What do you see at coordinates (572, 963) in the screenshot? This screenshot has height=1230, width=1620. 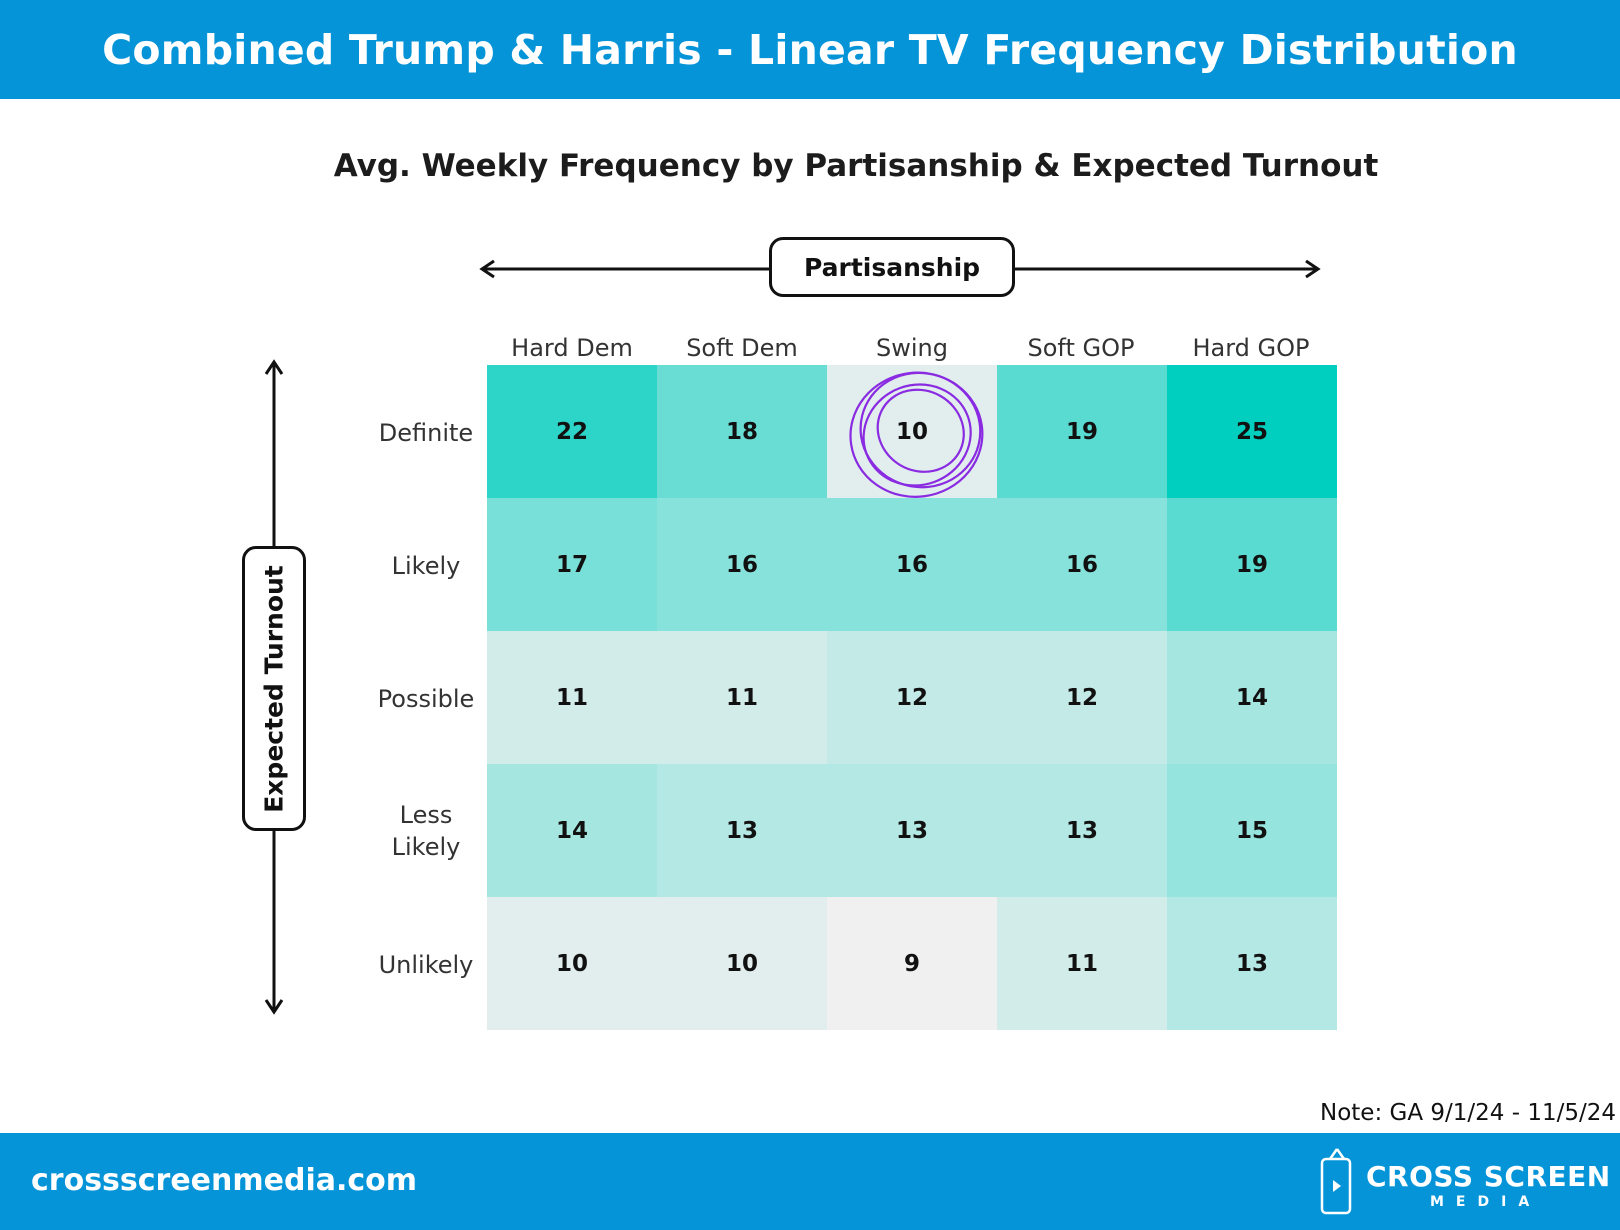 I see `heatmap-cell-unlikely-hard-dem: 10` at bounding box center [572, 963].